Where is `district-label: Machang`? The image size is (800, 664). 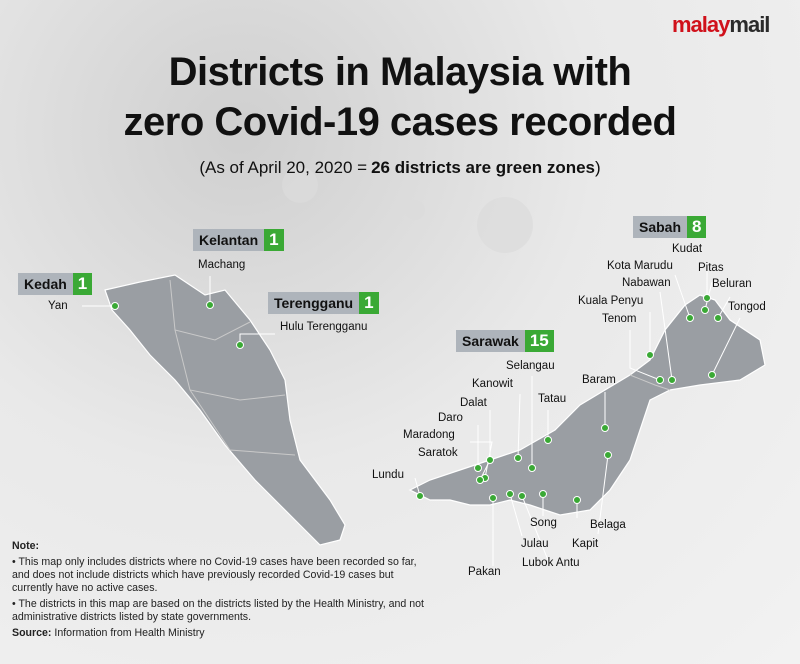 district-label: Machang is located at coordinates (222, 265).